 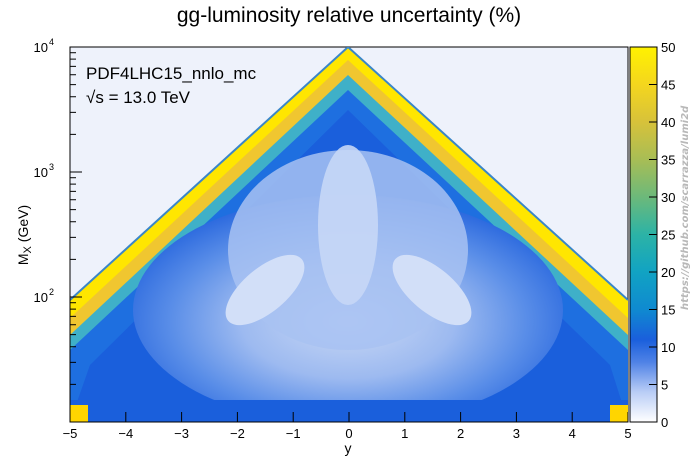 I want to click on sqrt-s-label: √s = 13.0 TeV, so click(x=138, y=97).